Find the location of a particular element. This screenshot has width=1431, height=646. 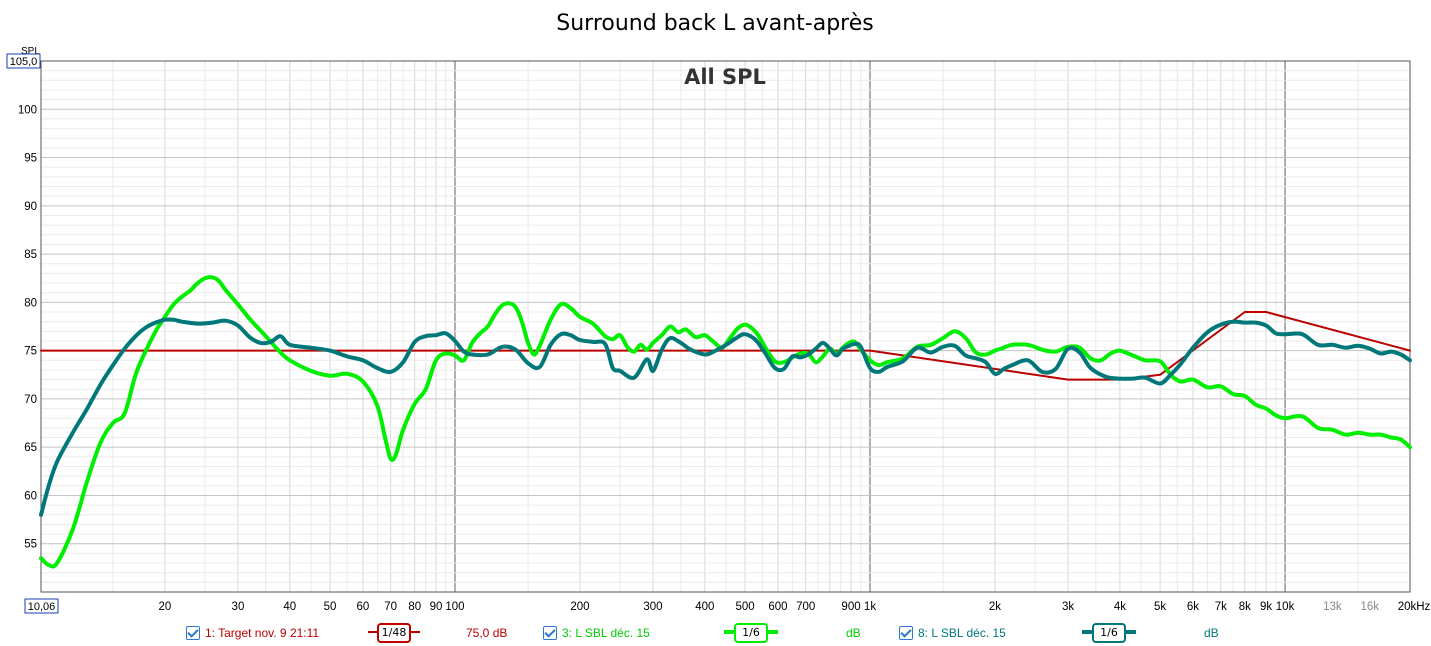

x-tick-label: 200 is located at coordinates (579, 607).